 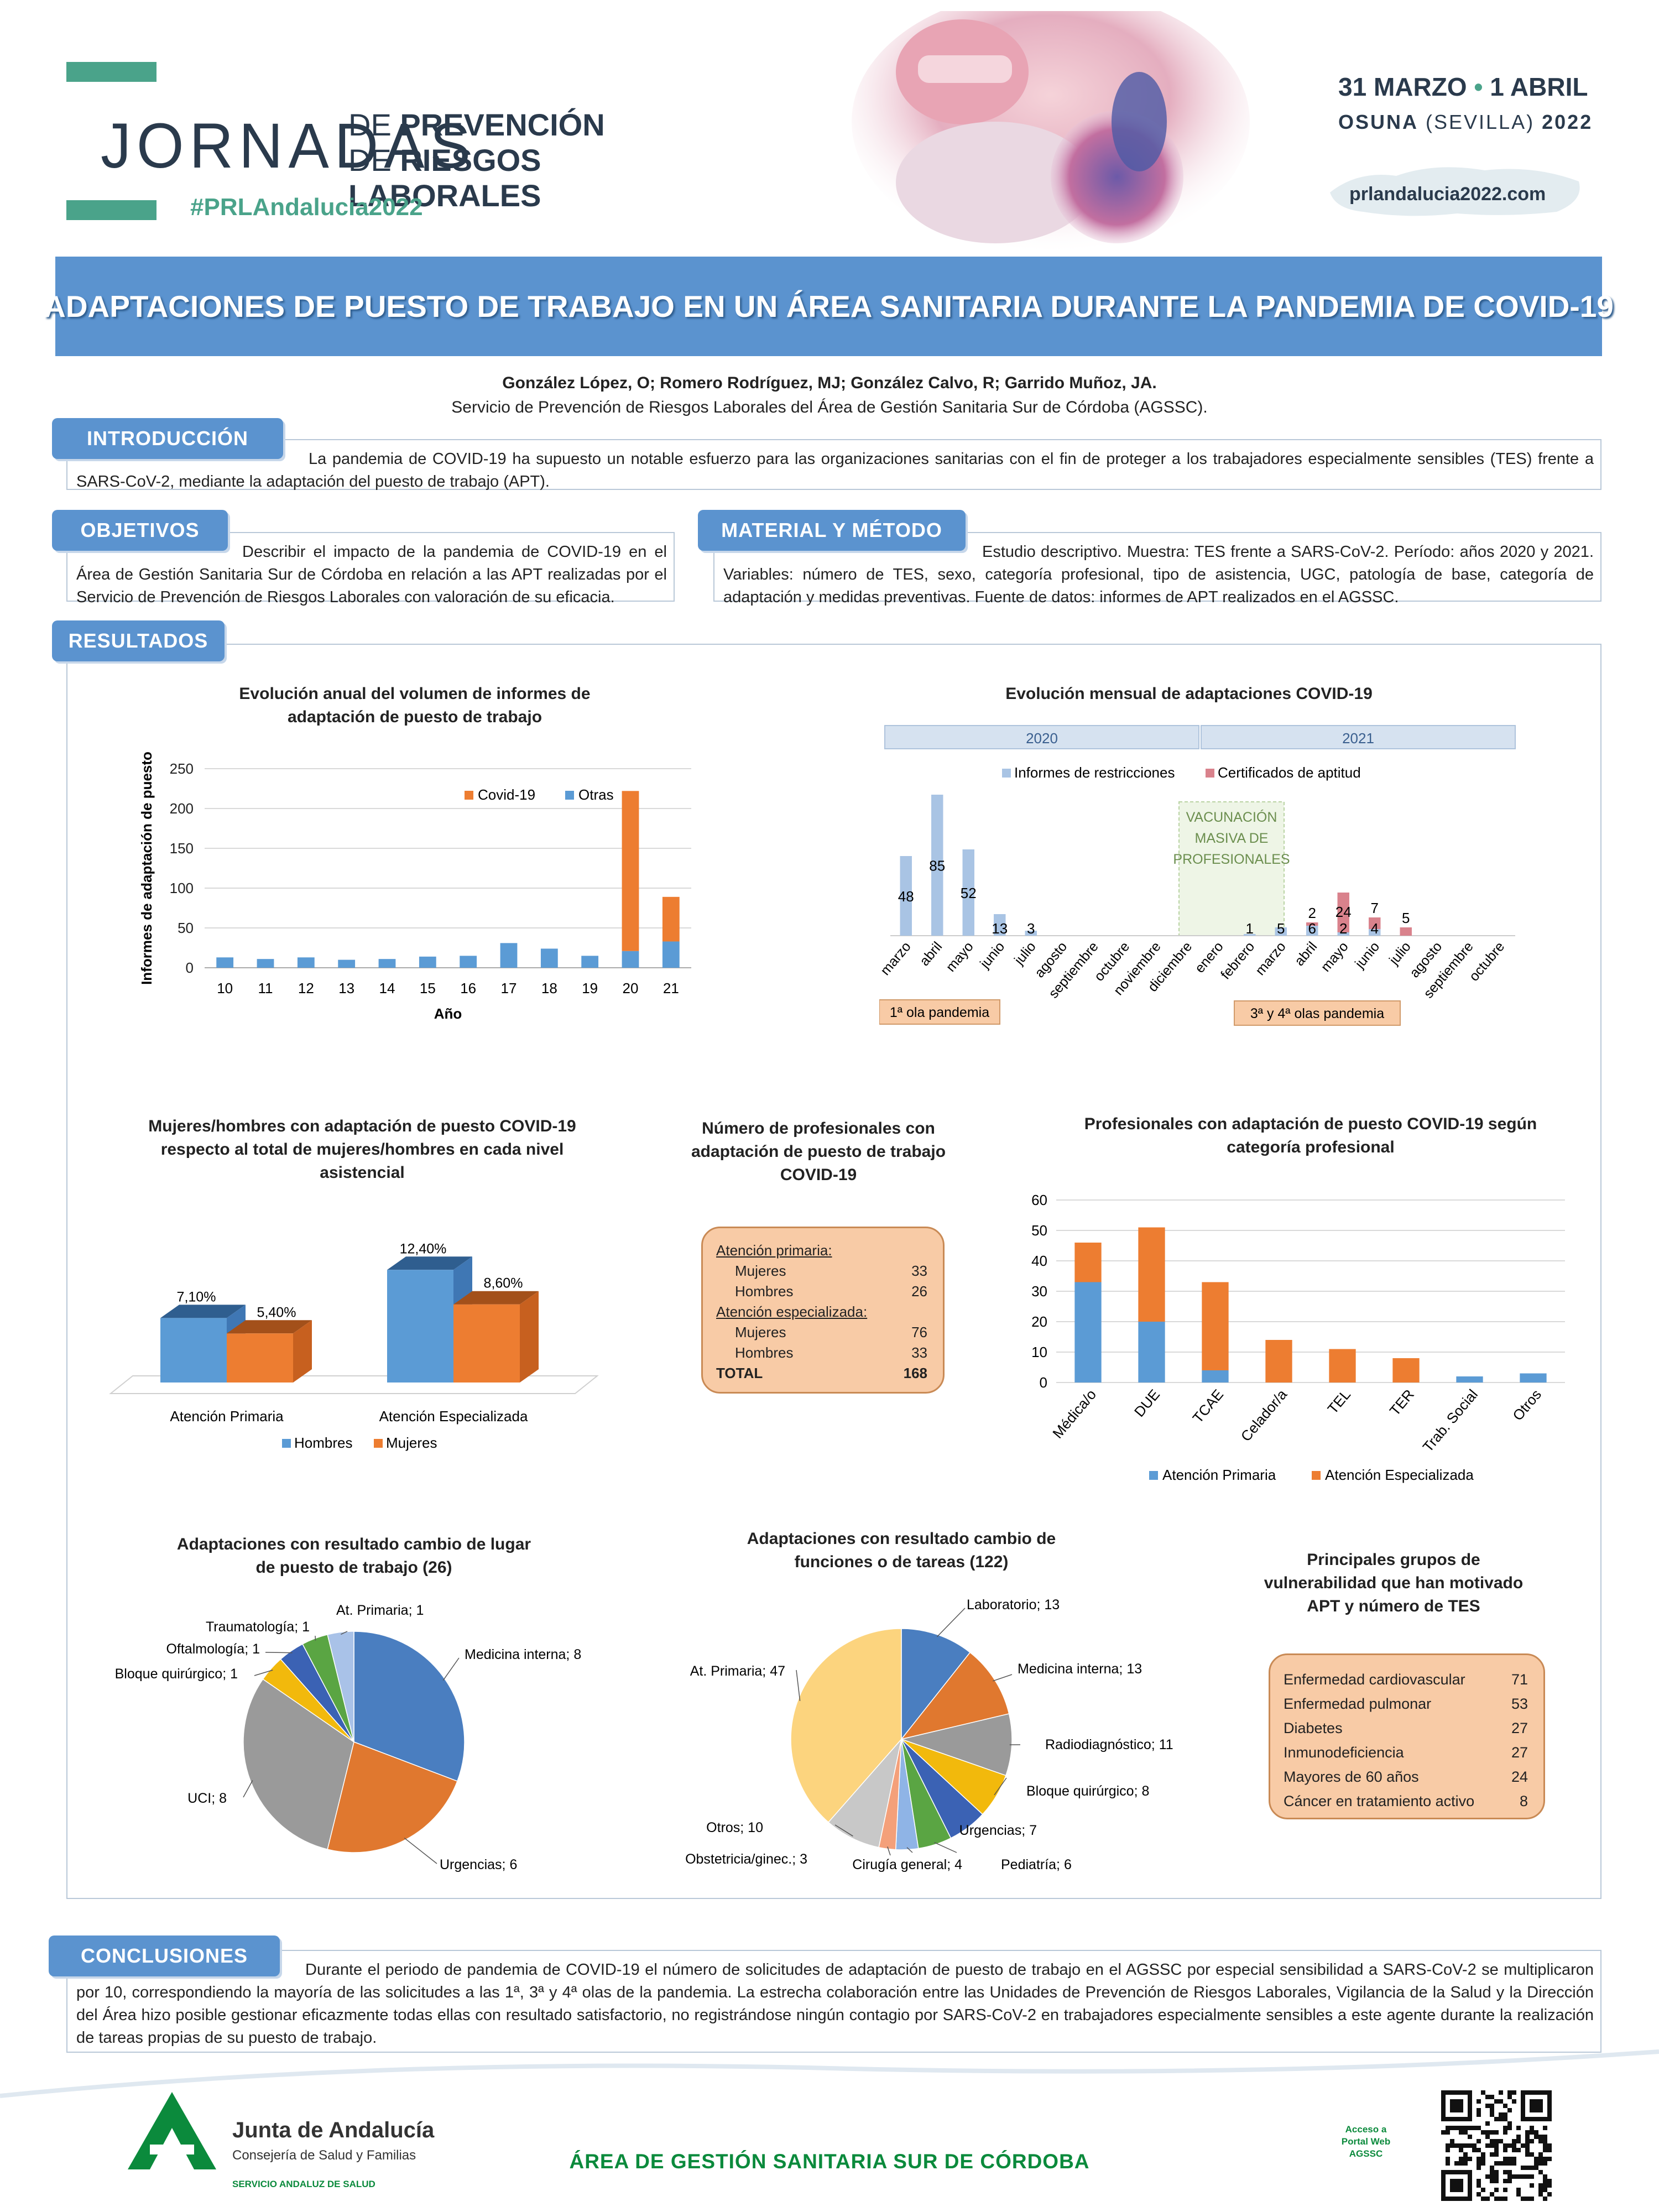 I want to click on vaccination-label: MASIVA DE, so click(x=1232, y=838).